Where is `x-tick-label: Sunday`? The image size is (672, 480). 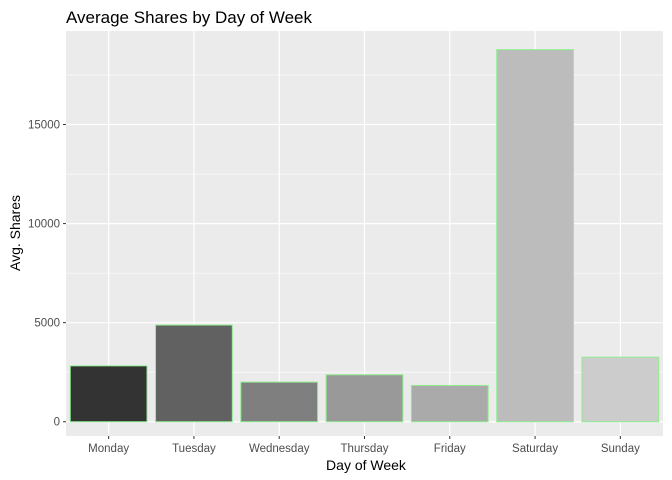
x-tick-label: Sunday is located at coordinates (620, 449).